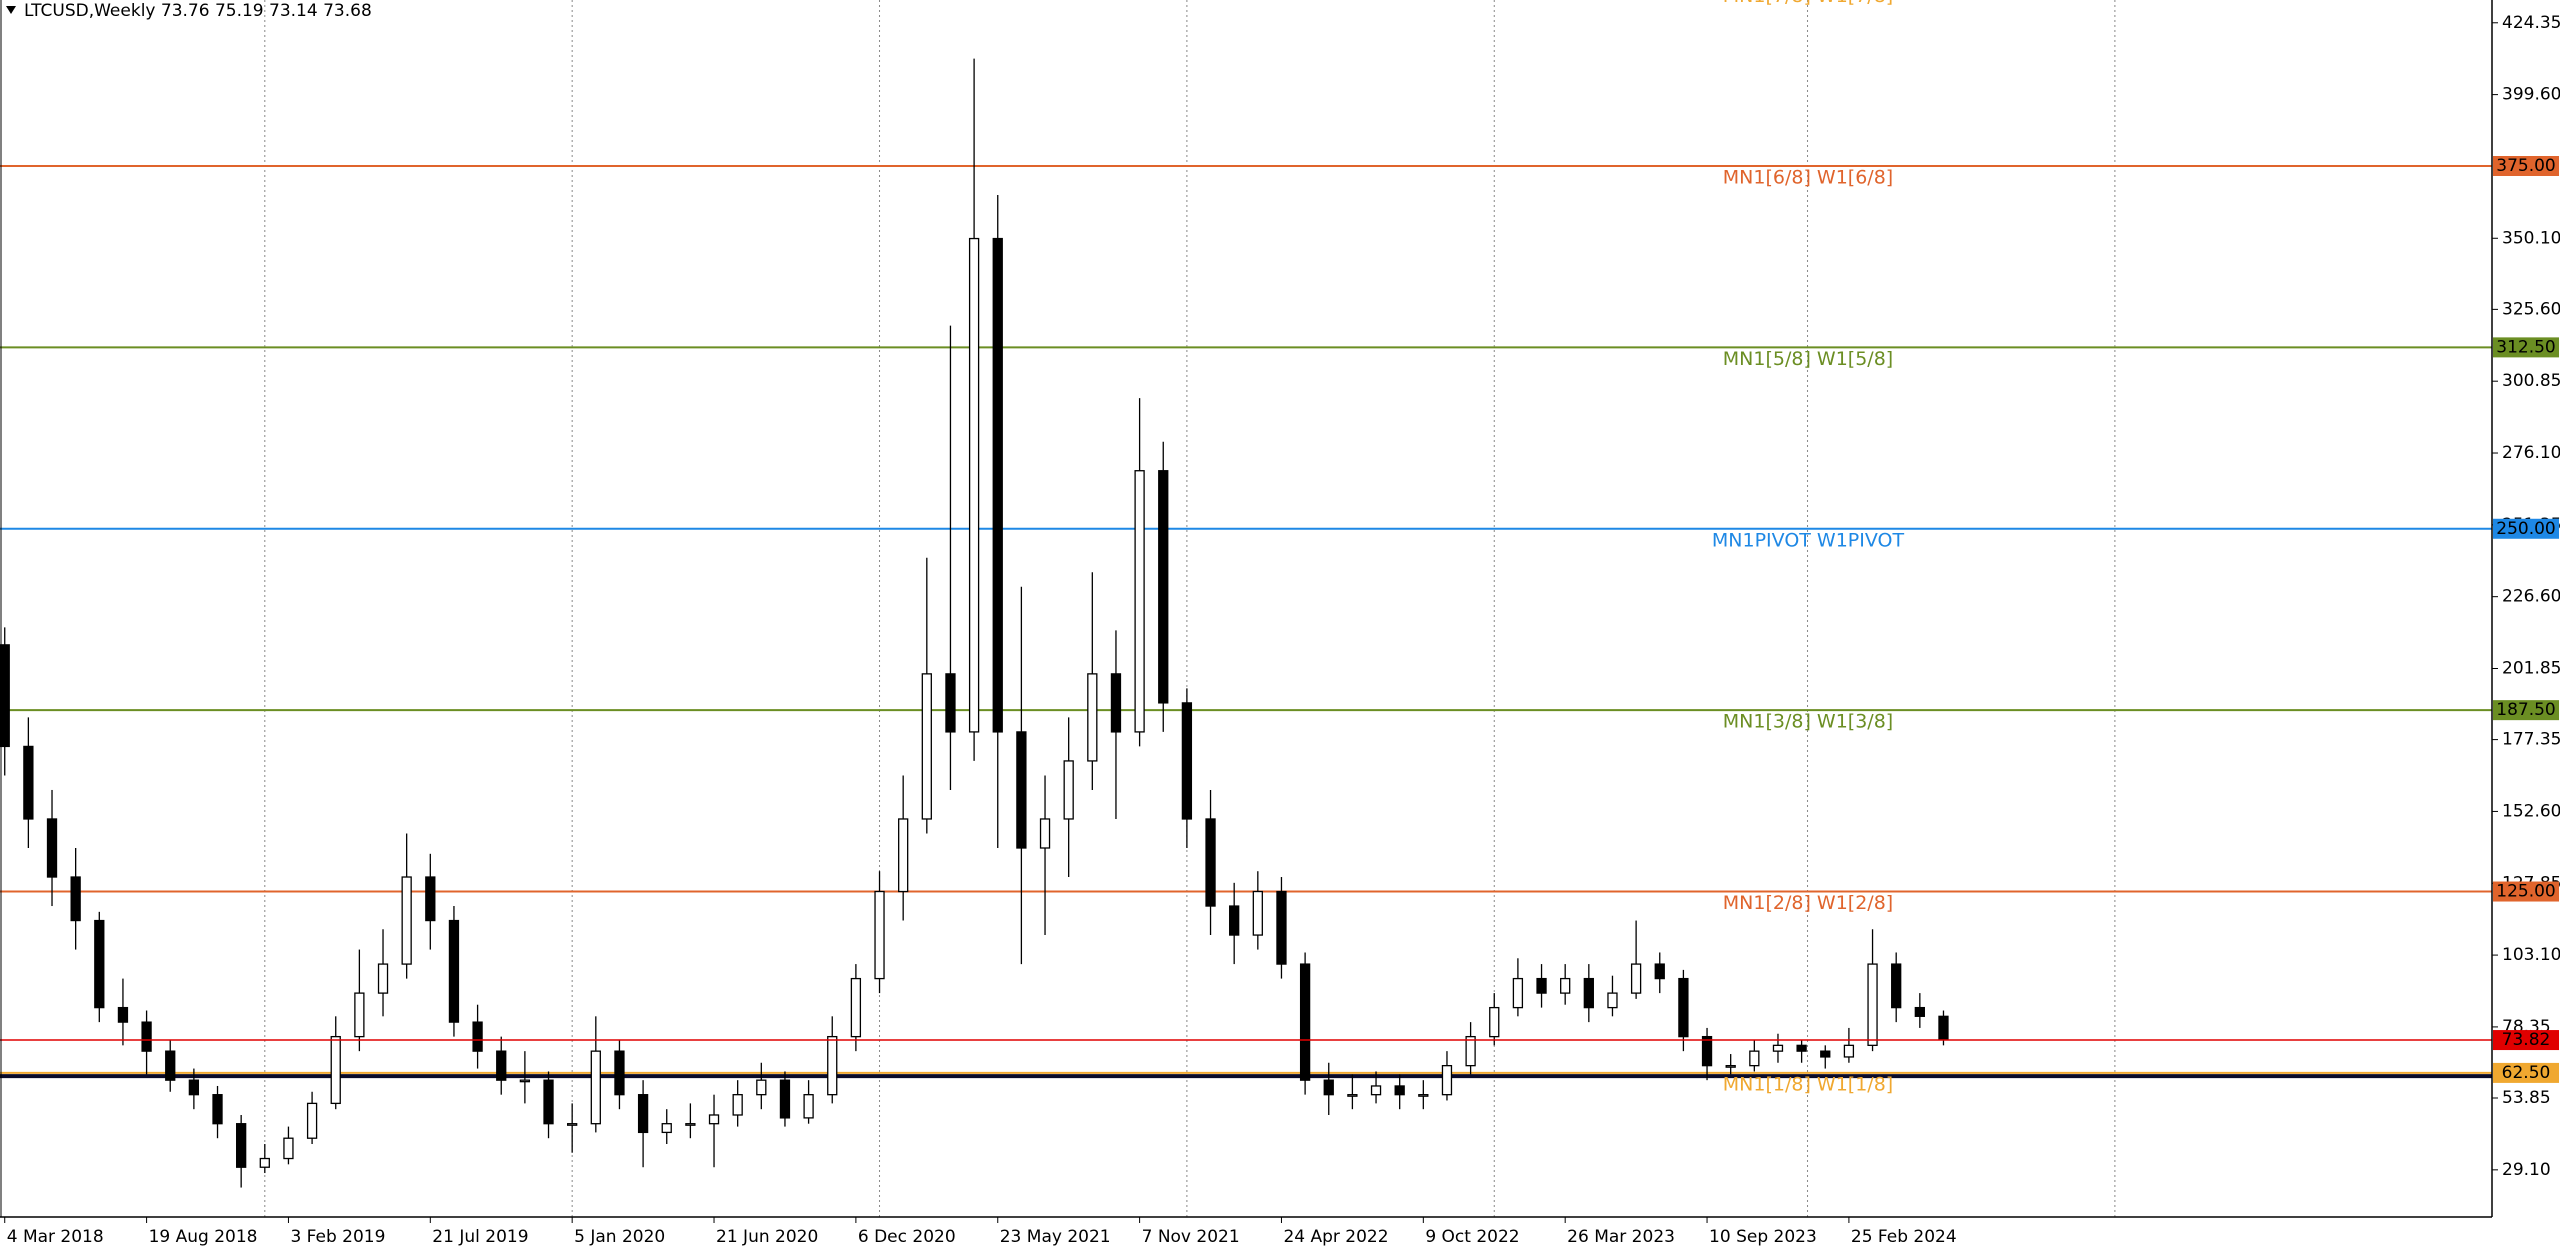  Describe the element at coordinates (55, 1237) in the screenshot. I see `x-tick-label: 4 Mar 2018` at that location.